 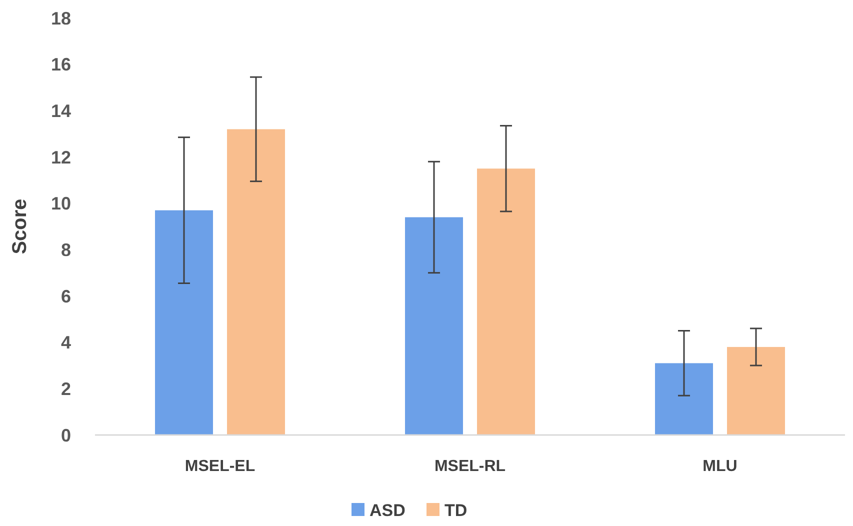 I want to click on x-tick-label: MSEL-EL, so click(x=220, y=466).